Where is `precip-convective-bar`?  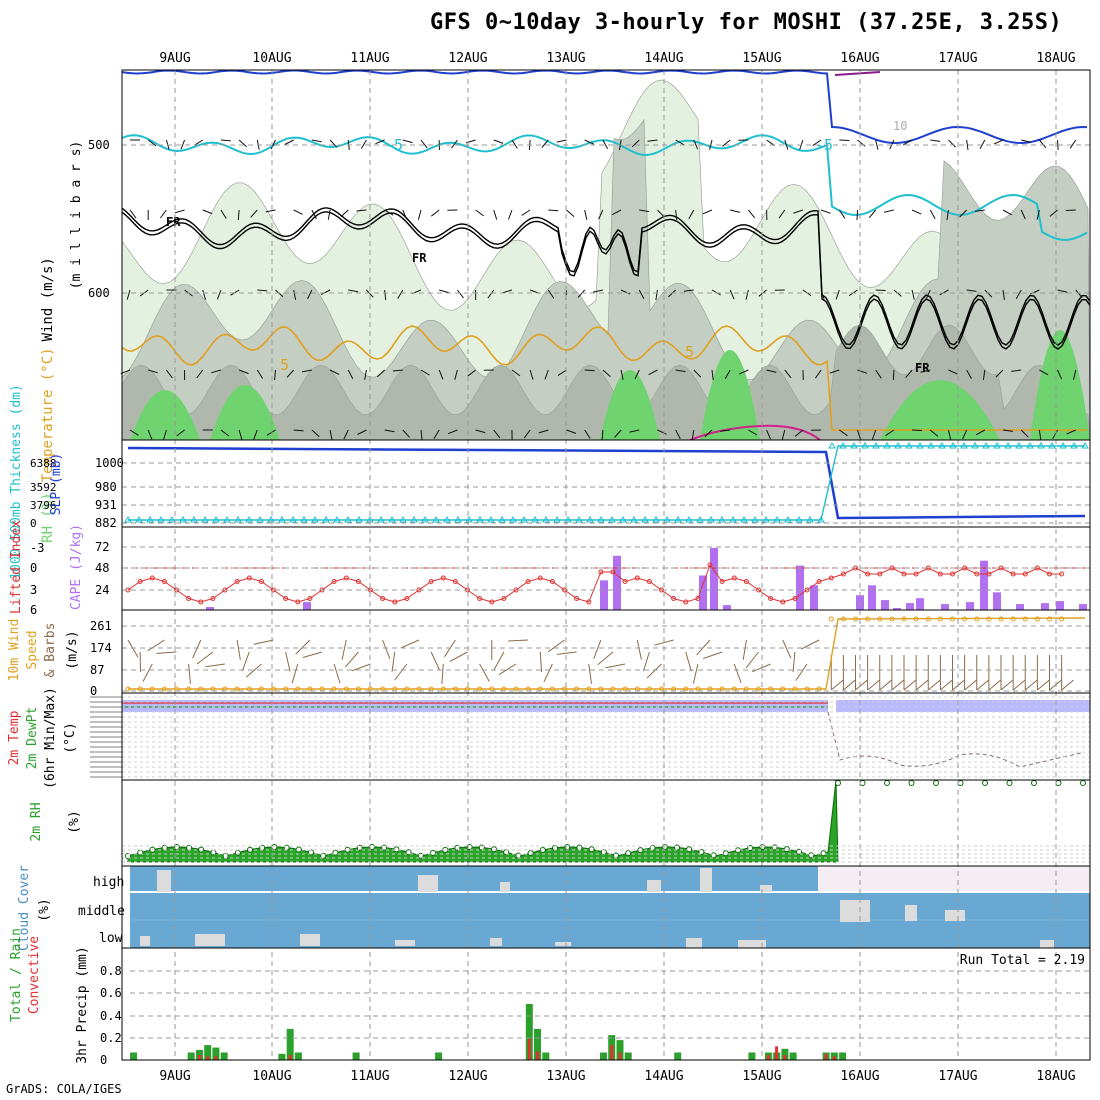
precip-convective-bar is located at coordinates (537, 1055).